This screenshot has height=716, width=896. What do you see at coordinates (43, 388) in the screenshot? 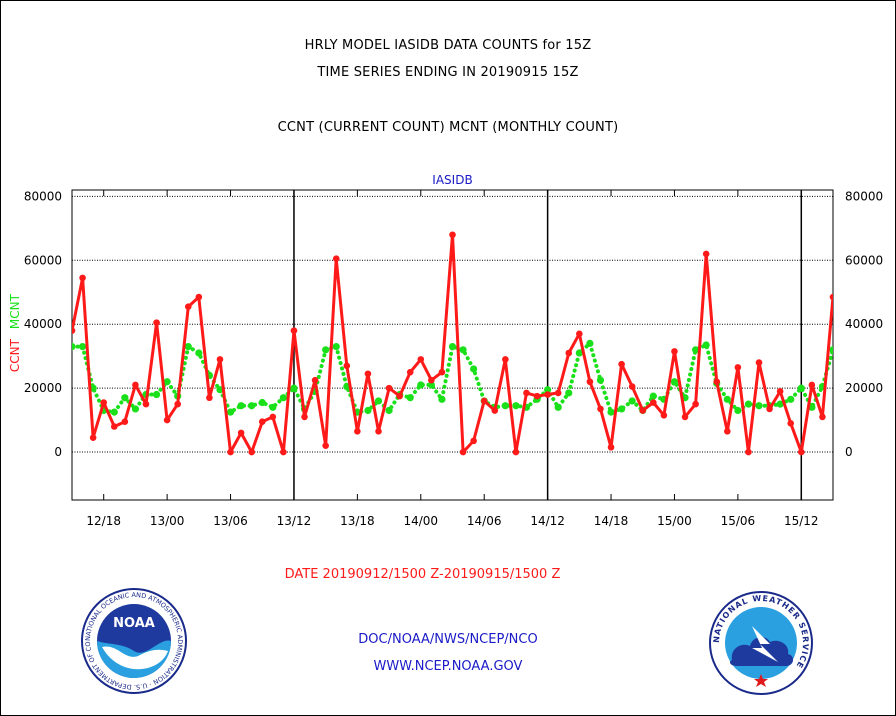
I see `y-tick-label-left: 20000` at bounding box center [43, 388].